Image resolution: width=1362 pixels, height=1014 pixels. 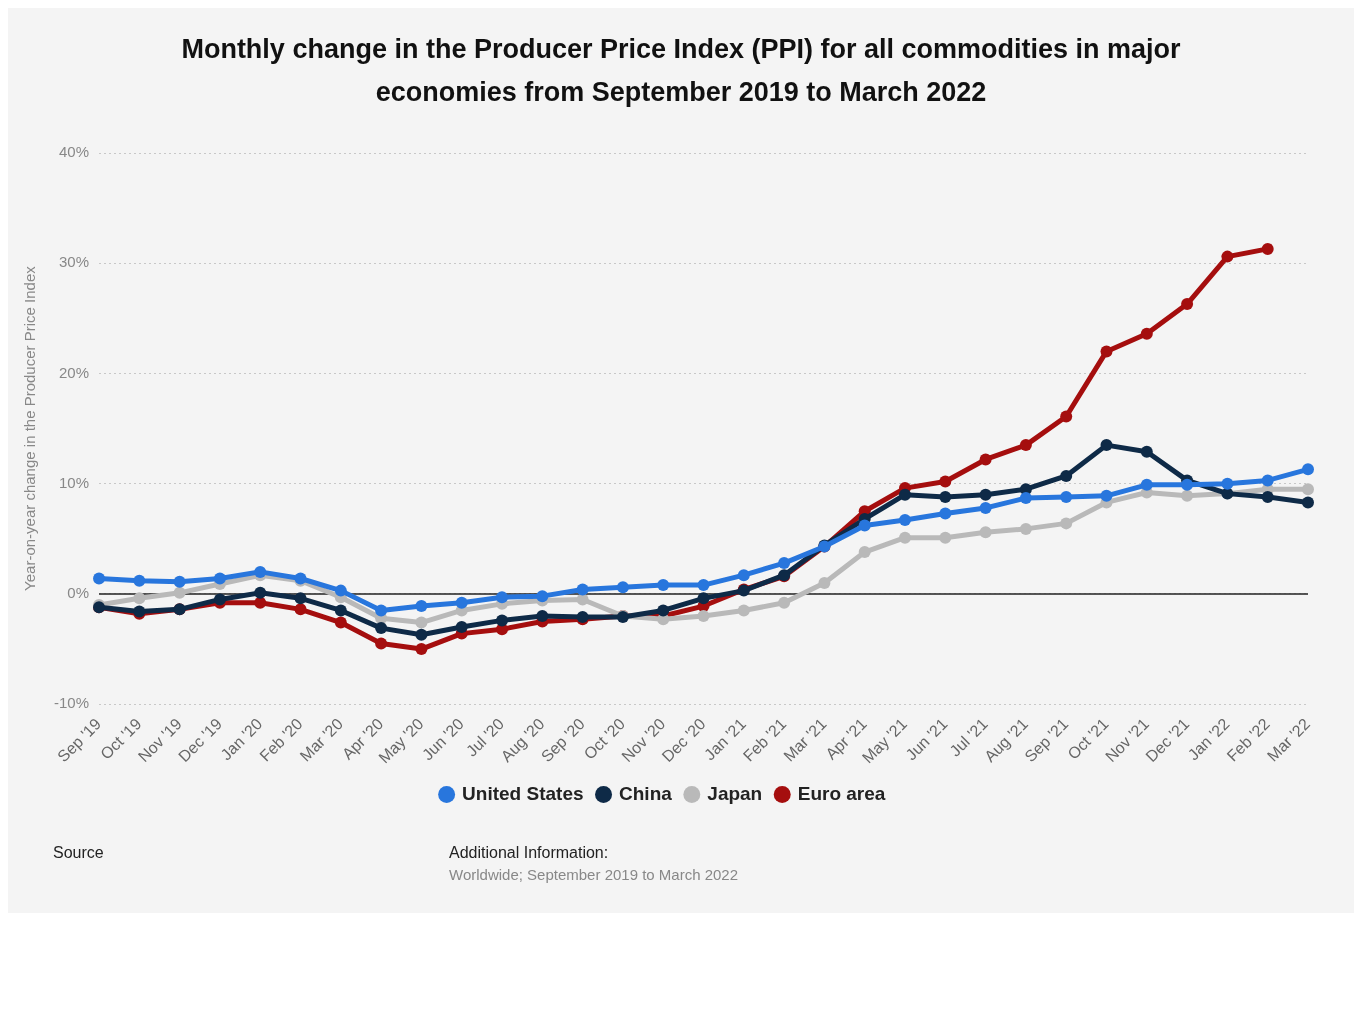 What do you see at coordinates (78, 593) in the screenshot?
I see `y-tick-label: 0%` at bounding box center [78, 593].